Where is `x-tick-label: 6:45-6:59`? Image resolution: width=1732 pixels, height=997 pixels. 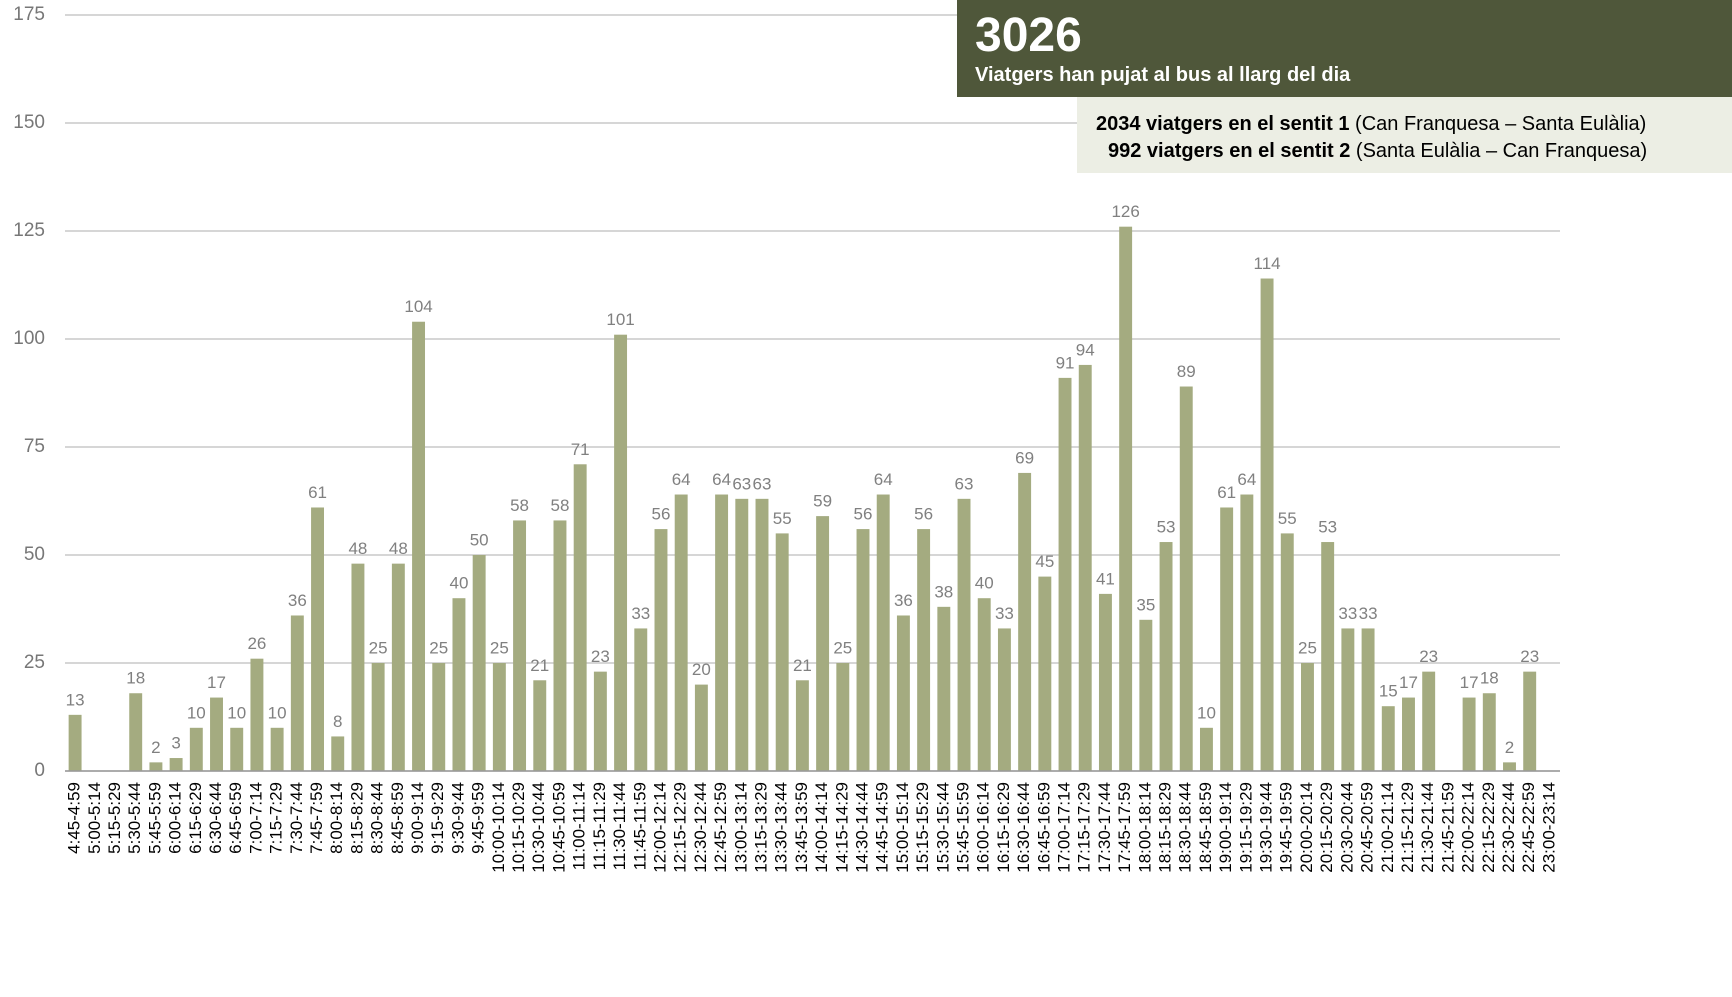 x-tick-label: 6:45-6:59 is located at coordinates (235, 818).